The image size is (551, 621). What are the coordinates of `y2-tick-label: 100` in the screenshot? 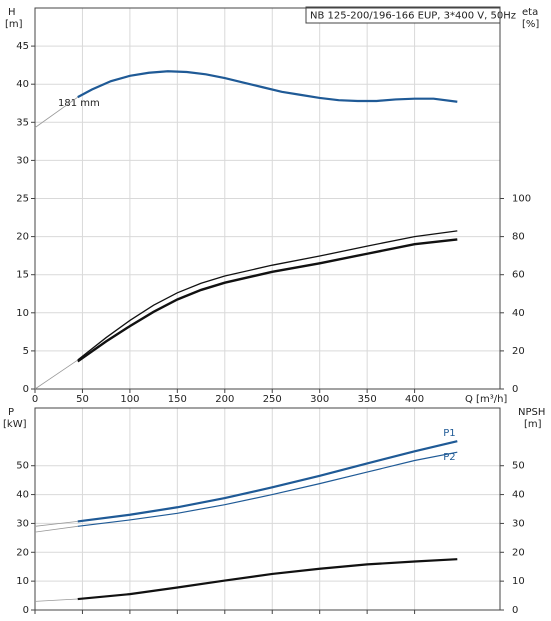 It's located at (521, 199).